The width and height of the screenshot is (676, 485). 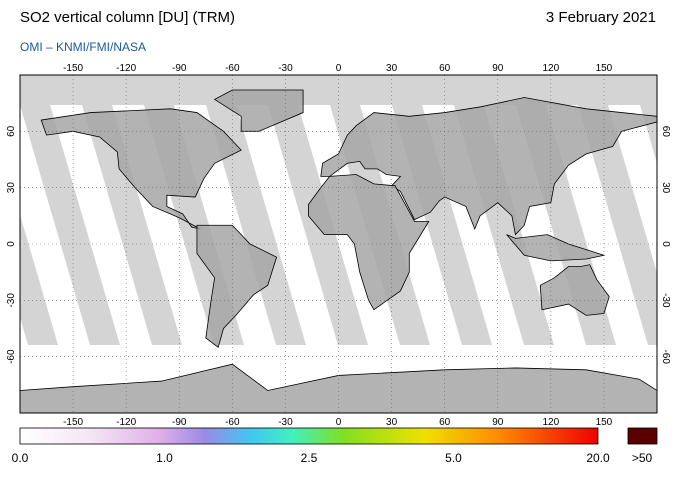 I want to click on lon-label-bottom: 60, so click(x=445, y=422).